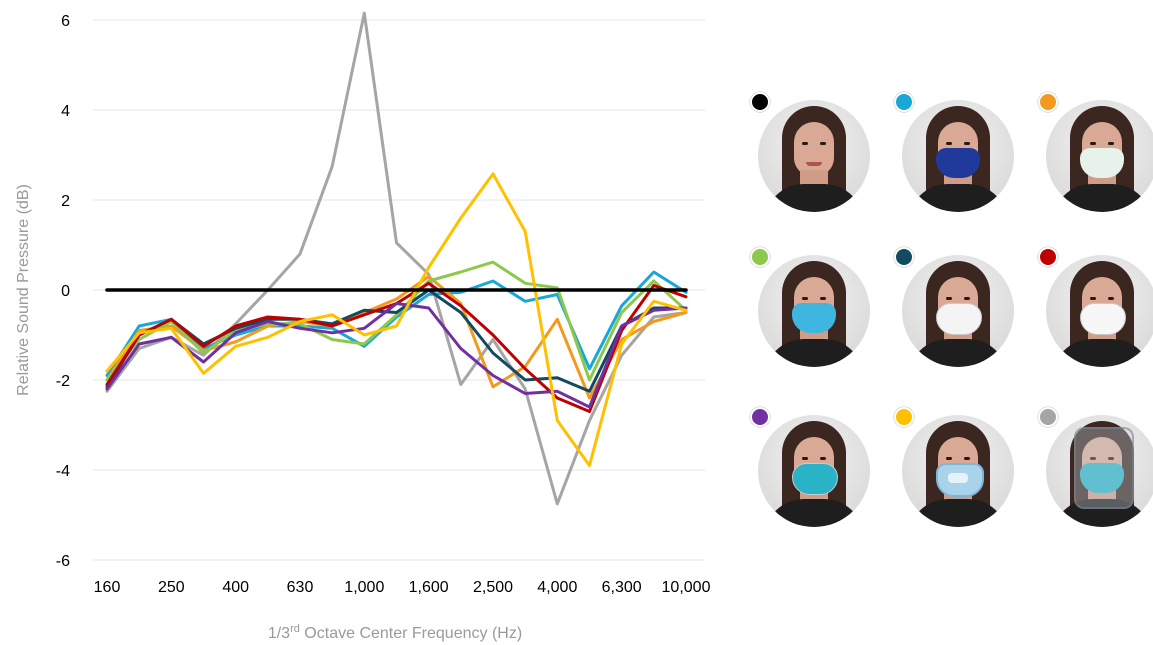 This screenshot has height=645, width=1153. Describe the element at coordinates (958, 311) in the screenshot. I see `face-n95-respirator-icon` at that location.